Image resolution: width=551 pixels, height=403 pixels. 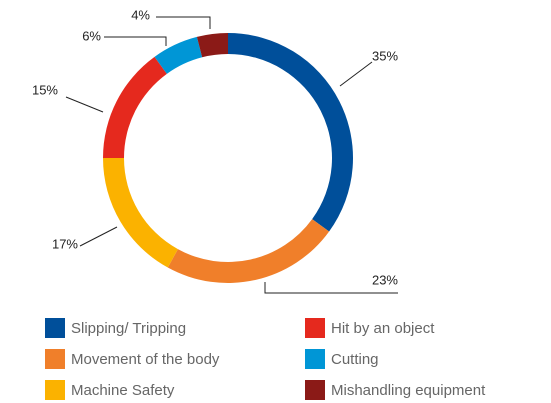 What do you see at coordinates (355, 359) in the screenshot?
I see `legend-label: Cutting` at bounding box center [355, 359].